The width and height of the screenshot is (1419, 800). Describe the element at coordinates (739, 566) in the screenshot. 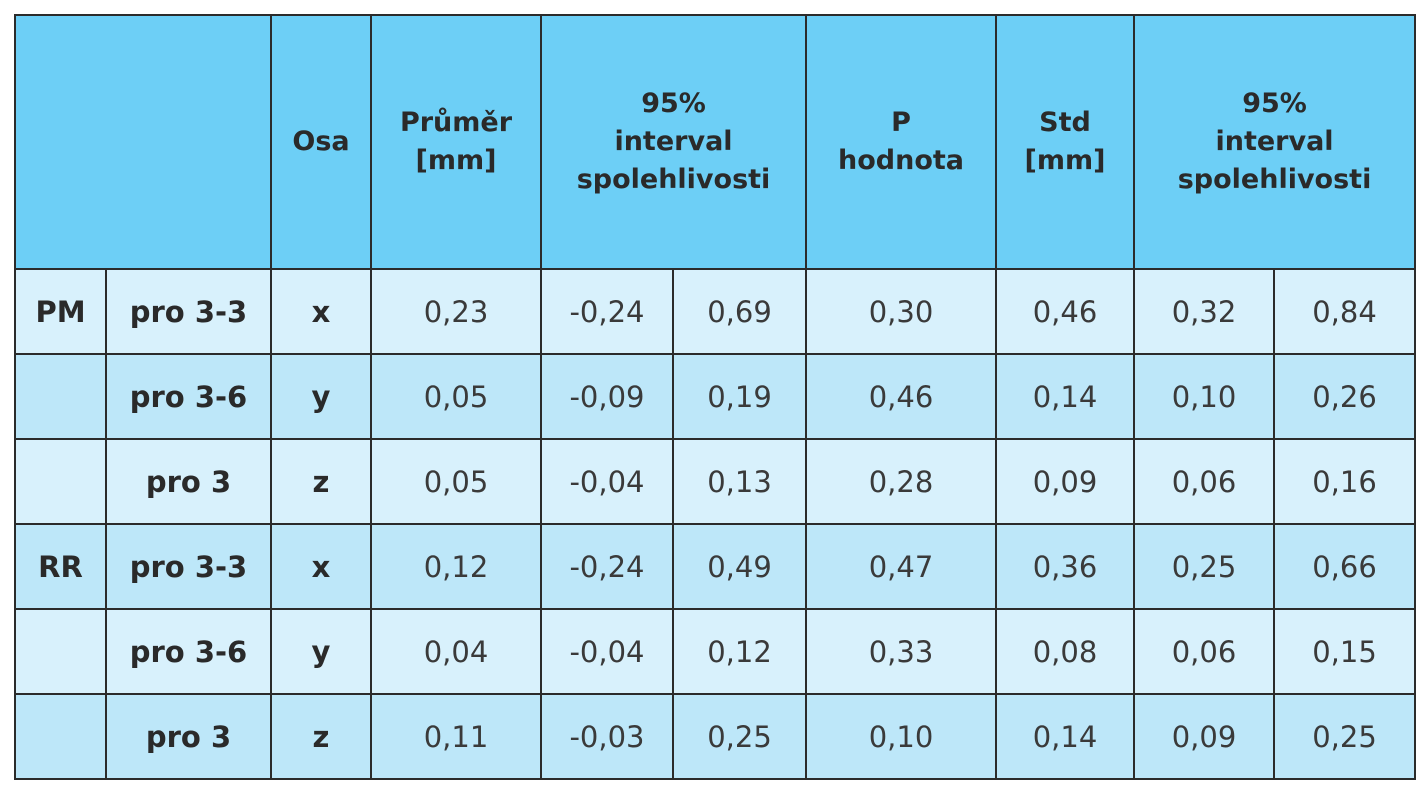

I see `value-cell: 0,49` at that location.